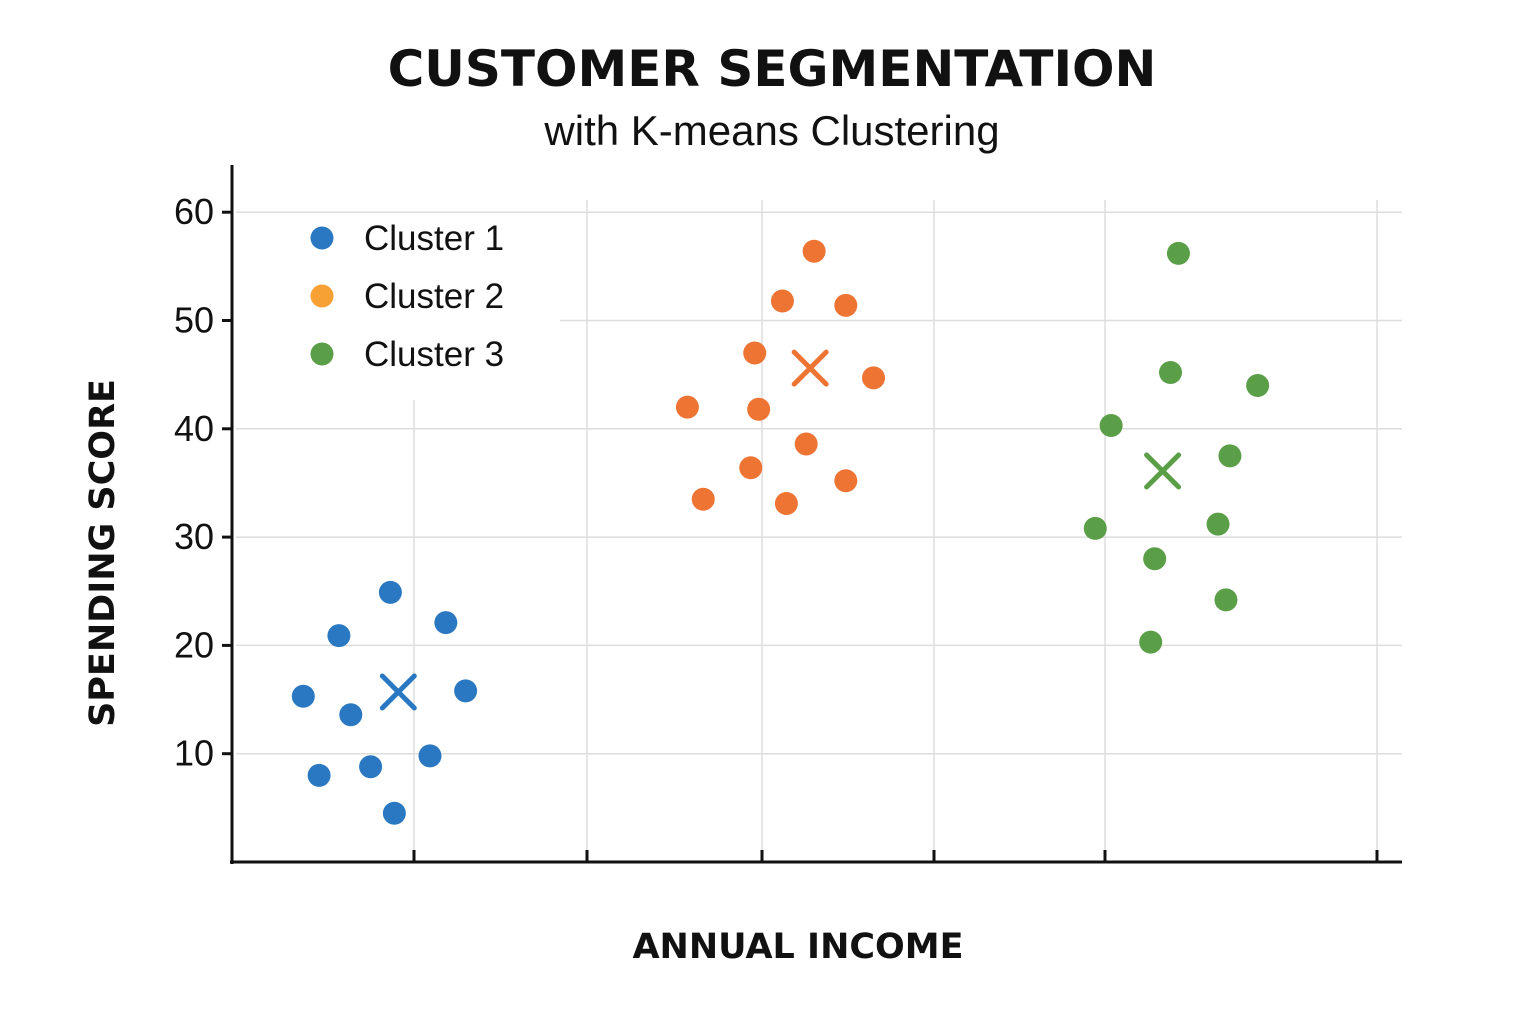  Describe the element at coordinates (434, 354) in the screenshot. I see `legend-label: Cluster 3` at that location.